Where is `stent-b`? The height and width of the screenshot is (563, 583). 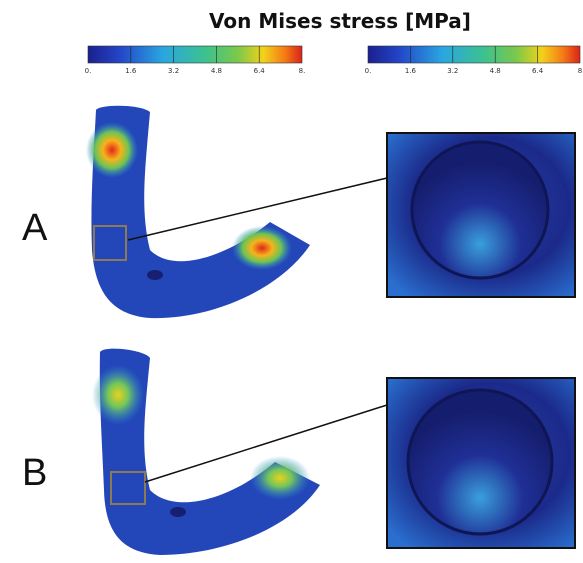 stent-b is located at coordinates (210, 451).